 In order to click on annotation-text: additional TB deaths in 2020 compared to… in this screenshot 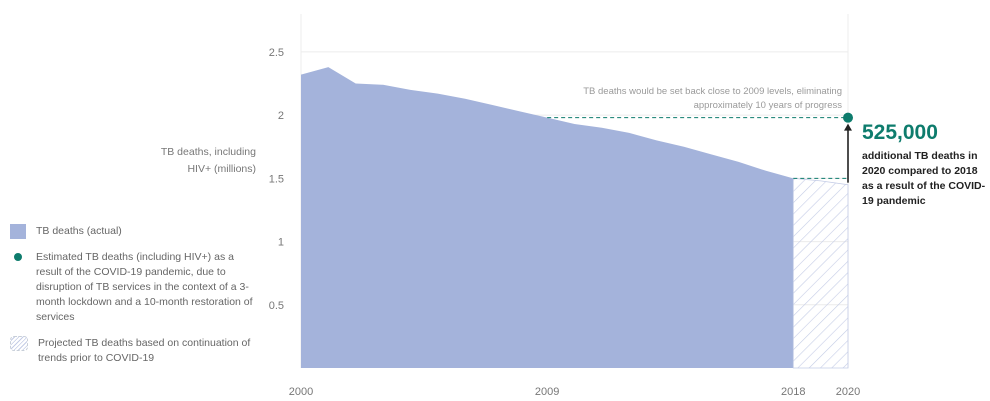, I will do `click(924, 178)`.